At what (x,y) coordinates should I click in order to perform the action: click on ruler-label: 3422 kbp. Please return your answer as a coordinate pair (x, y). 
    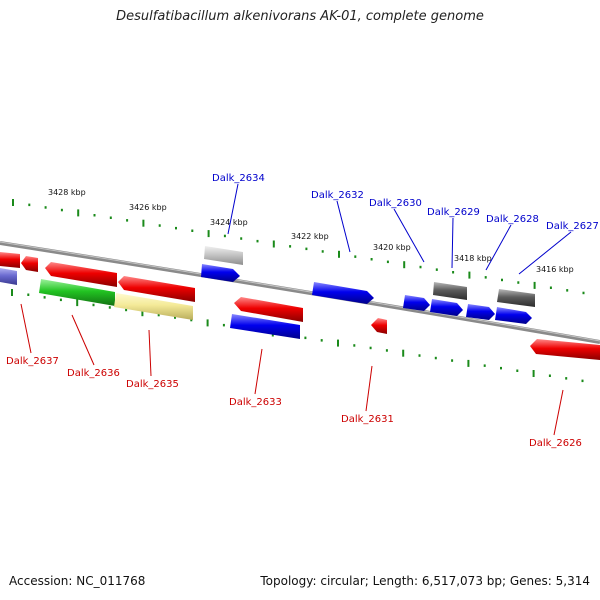
    Looking at the image, I should click on (310, 236).